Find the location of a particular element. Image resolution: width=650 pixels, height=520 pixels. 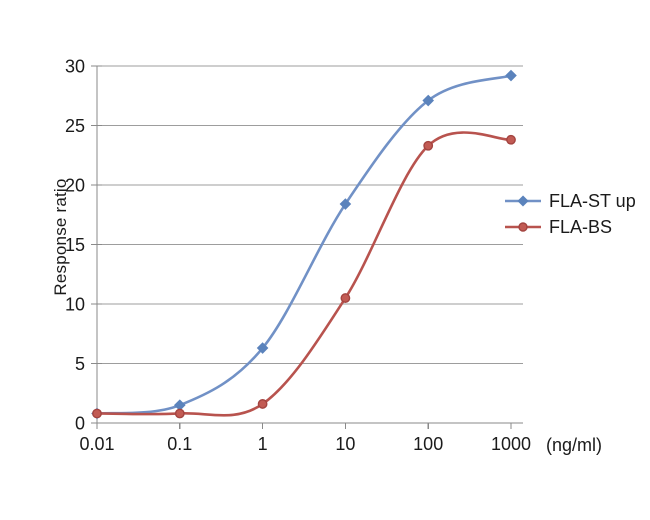

legend: FLA-ST up FLA-BS is located at coordinates (570, 214).